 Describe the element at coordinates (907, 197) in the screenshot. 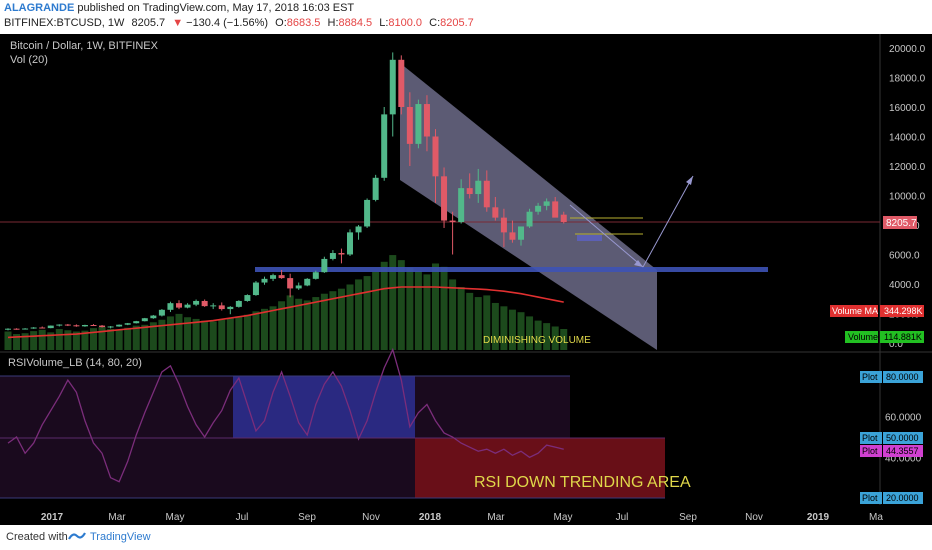

I see `price-tick-label: 10000.0` at that location.